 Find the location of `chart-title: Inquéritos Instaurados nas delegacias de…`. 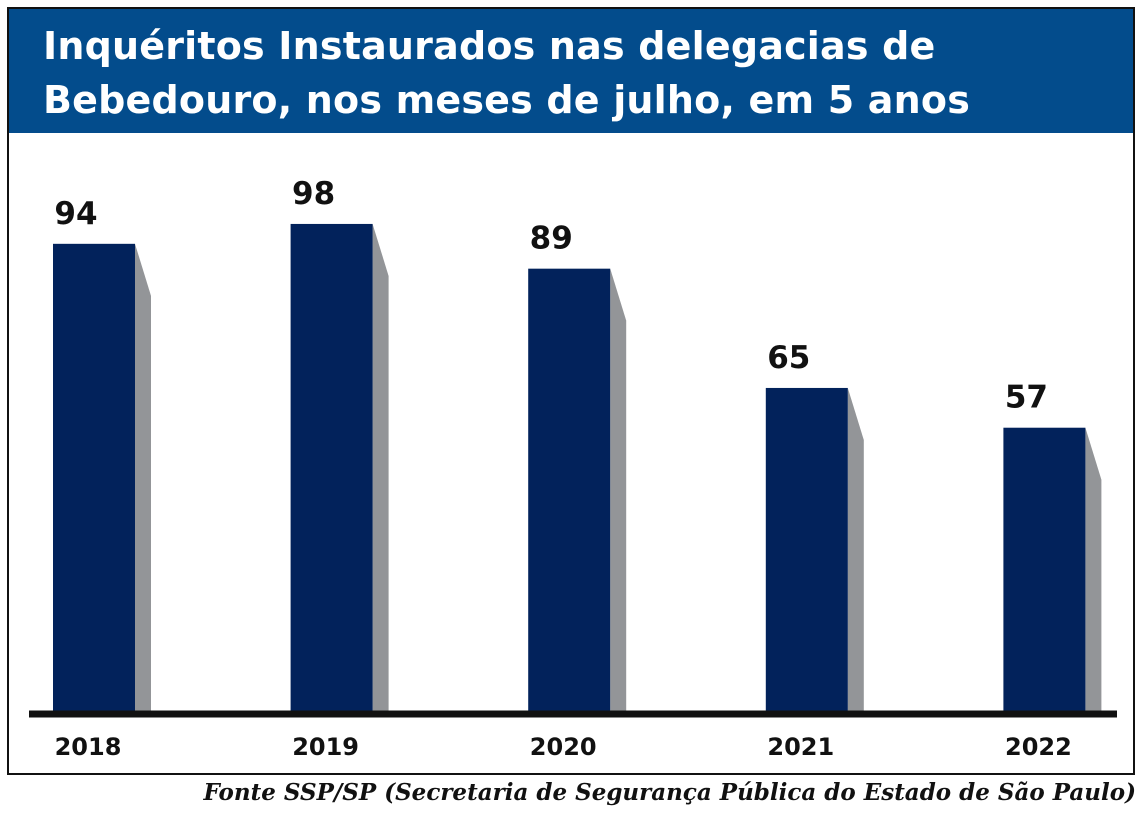

chart-title: Inquéritos Instaurados nas delegacias de… is located at coordinates (507, 73).